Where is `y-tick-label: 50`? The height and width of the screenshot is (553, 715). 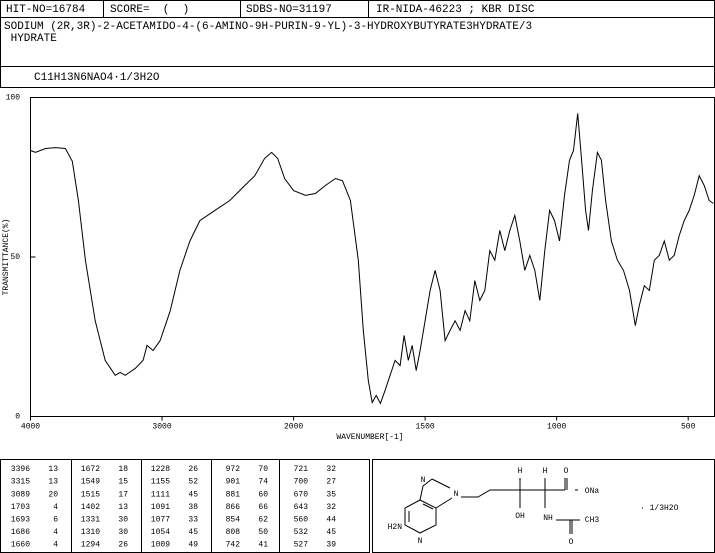
y-tick-label: 50 is located at coordinates (15, 257).